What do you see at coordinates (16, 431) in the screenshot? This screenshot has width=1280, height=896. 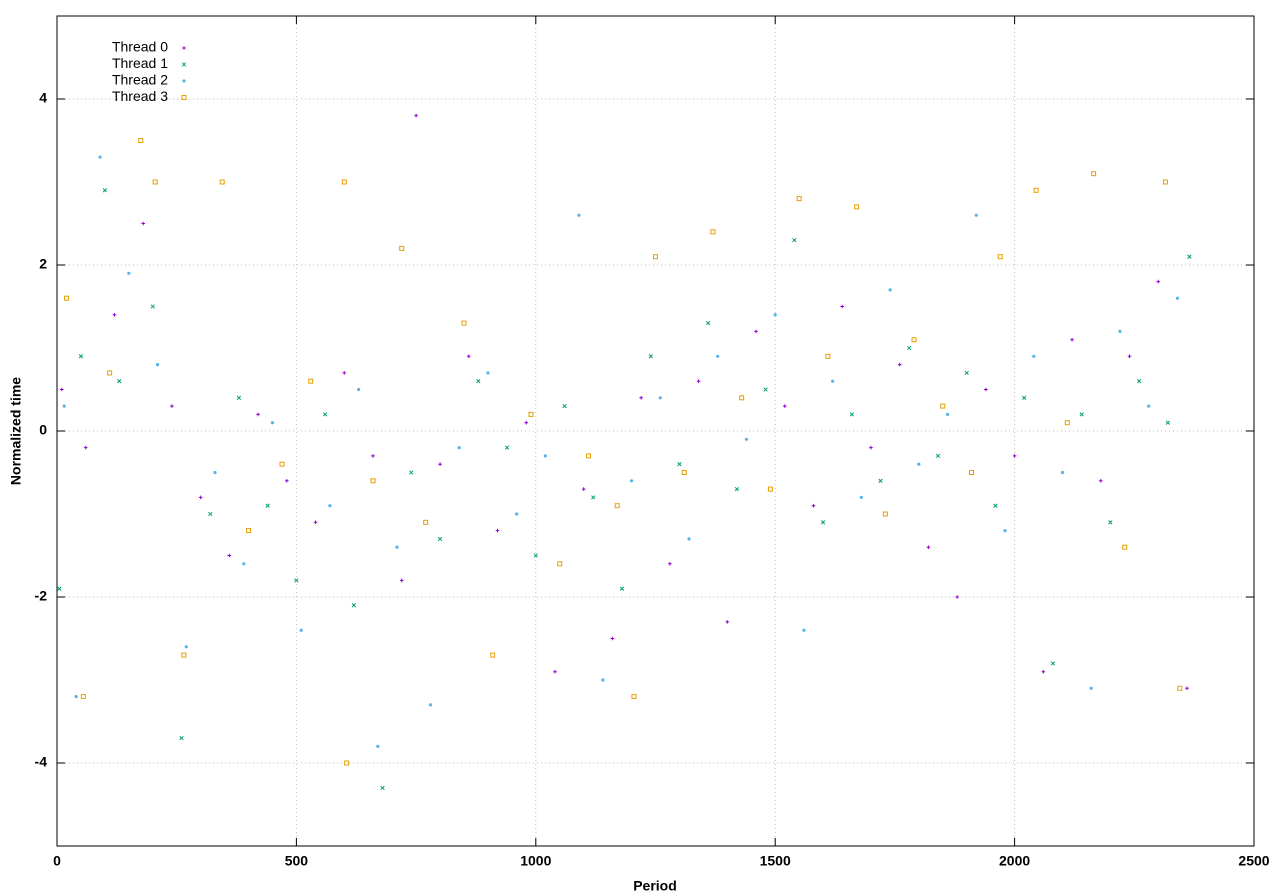 I see `y-axis-title: Normalized time` at bounding box center [16, 431].